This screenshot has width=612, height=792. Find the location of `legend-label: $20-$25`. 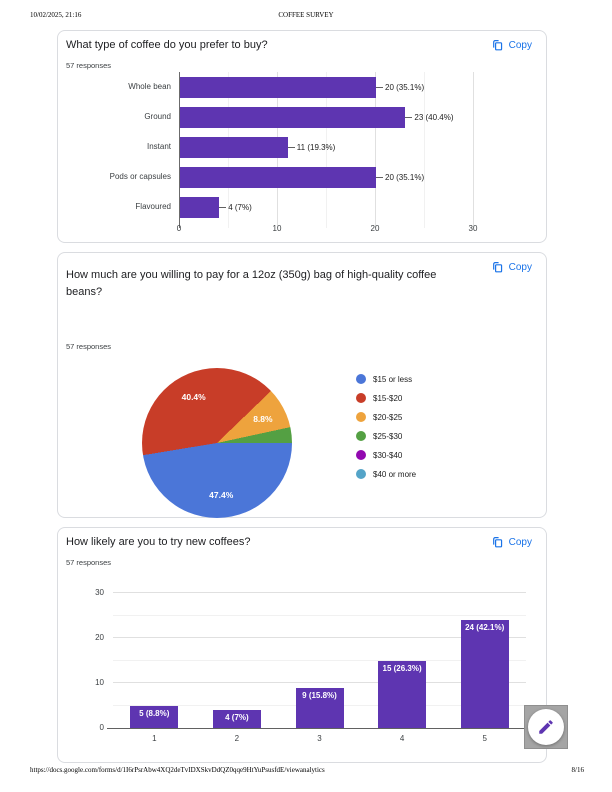

legend-label: $20-$25 is located at coordinates (388, 417).